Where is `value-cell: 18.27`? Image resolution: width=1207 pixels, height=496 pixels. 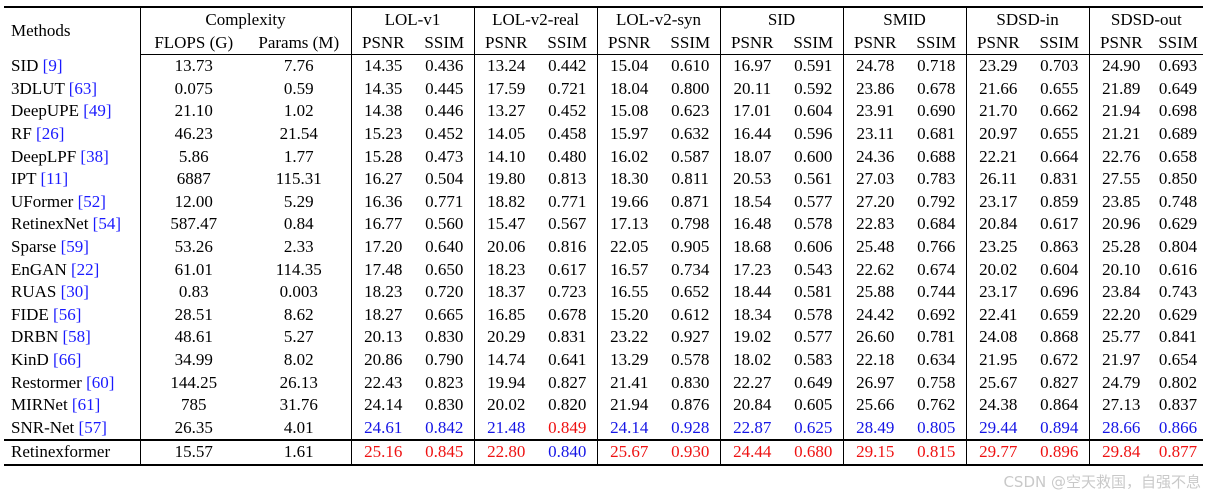
value-cell: 18.27 is located at coordinates (382, 315).